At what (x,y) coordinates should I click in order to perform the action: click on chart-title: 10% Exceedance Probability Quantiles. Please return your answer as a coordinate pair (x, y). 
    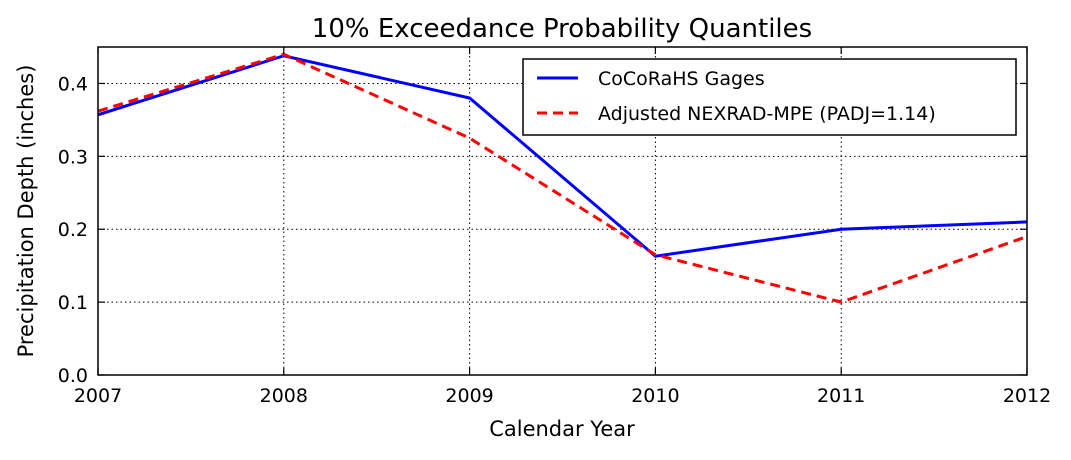
    Looking at the image, I should click on (562, 29).